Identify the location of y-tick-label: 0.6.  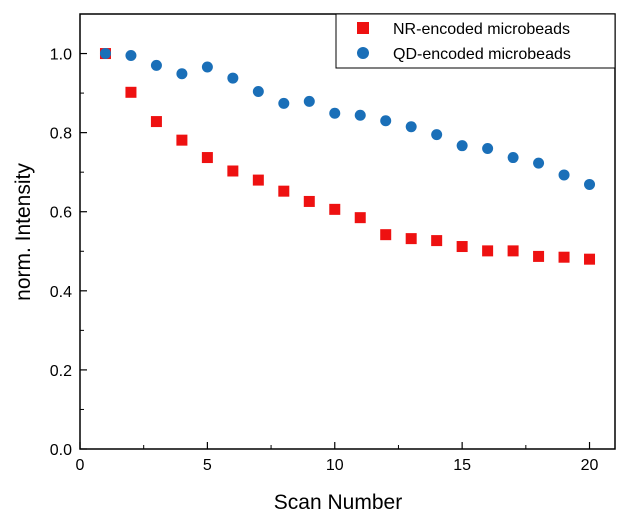
(61, 213).